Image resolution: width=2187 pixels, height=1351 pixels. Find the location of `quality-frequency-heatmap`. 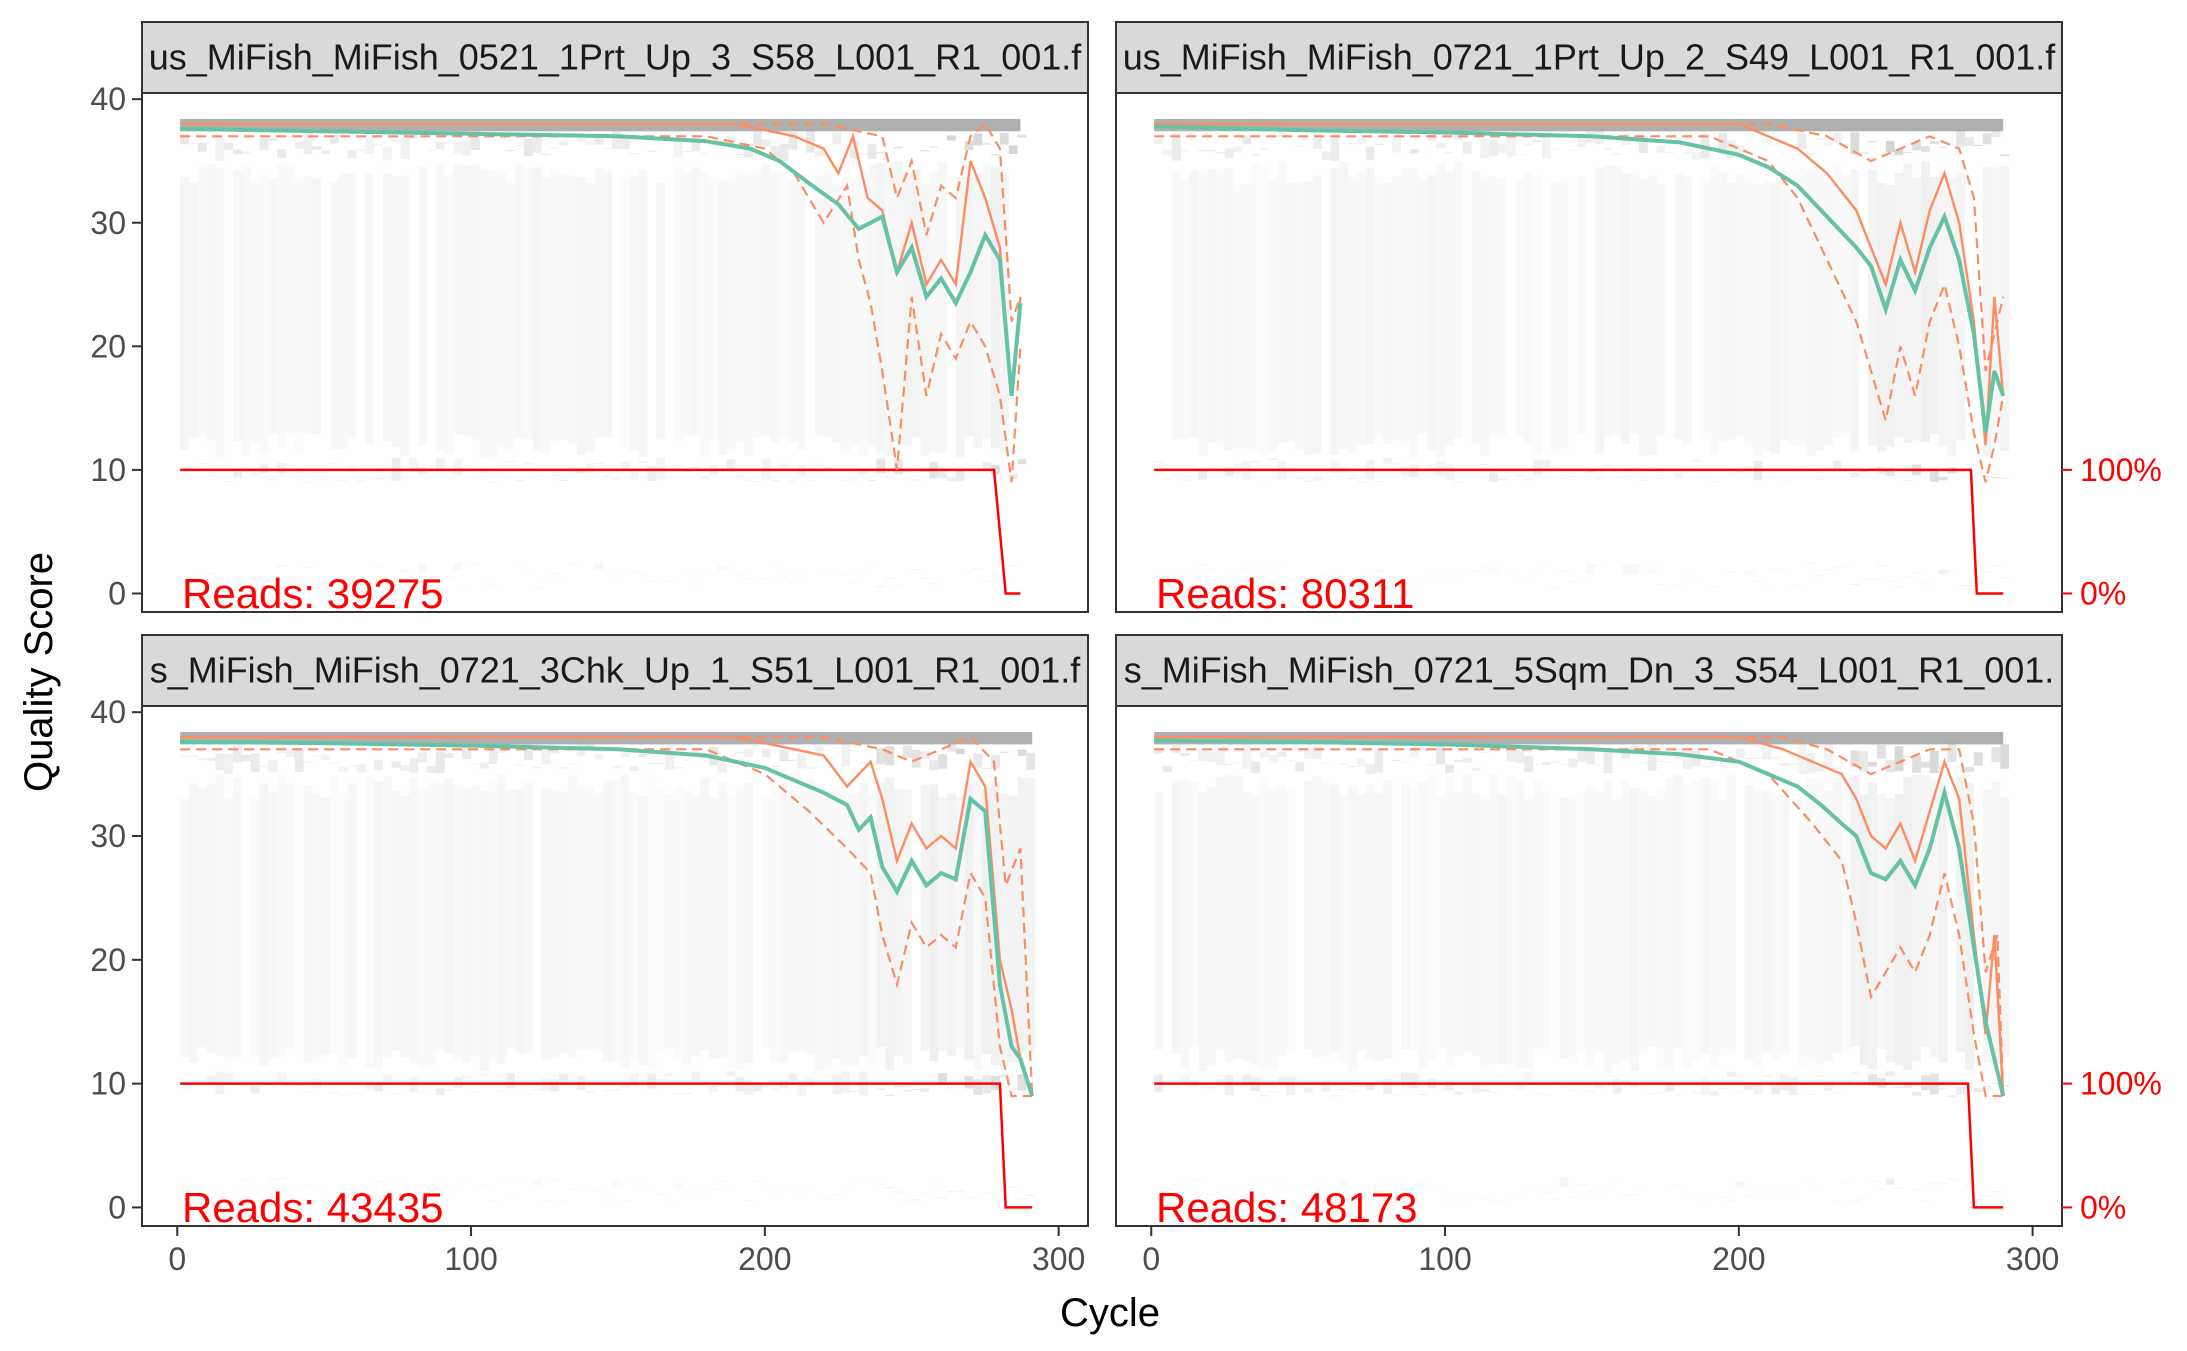

quality-frequency-heatmap is located at coordinates (603, 353).